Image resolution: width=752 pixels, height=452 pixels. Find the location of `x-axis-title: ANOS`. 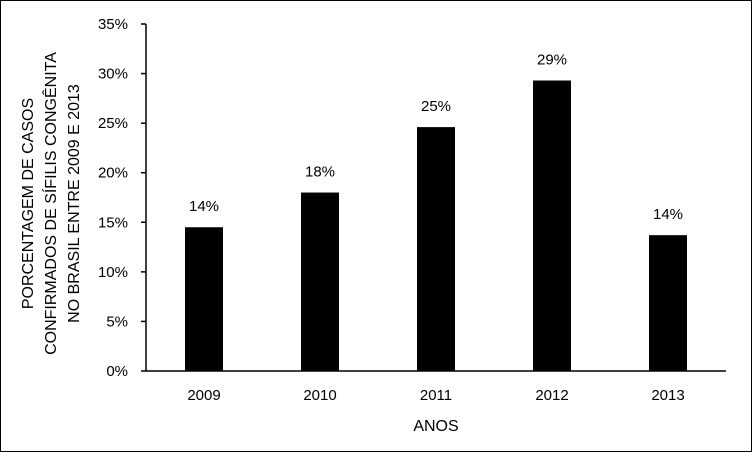

x-axis-title: ANOS is located at coordinates (435, 426).